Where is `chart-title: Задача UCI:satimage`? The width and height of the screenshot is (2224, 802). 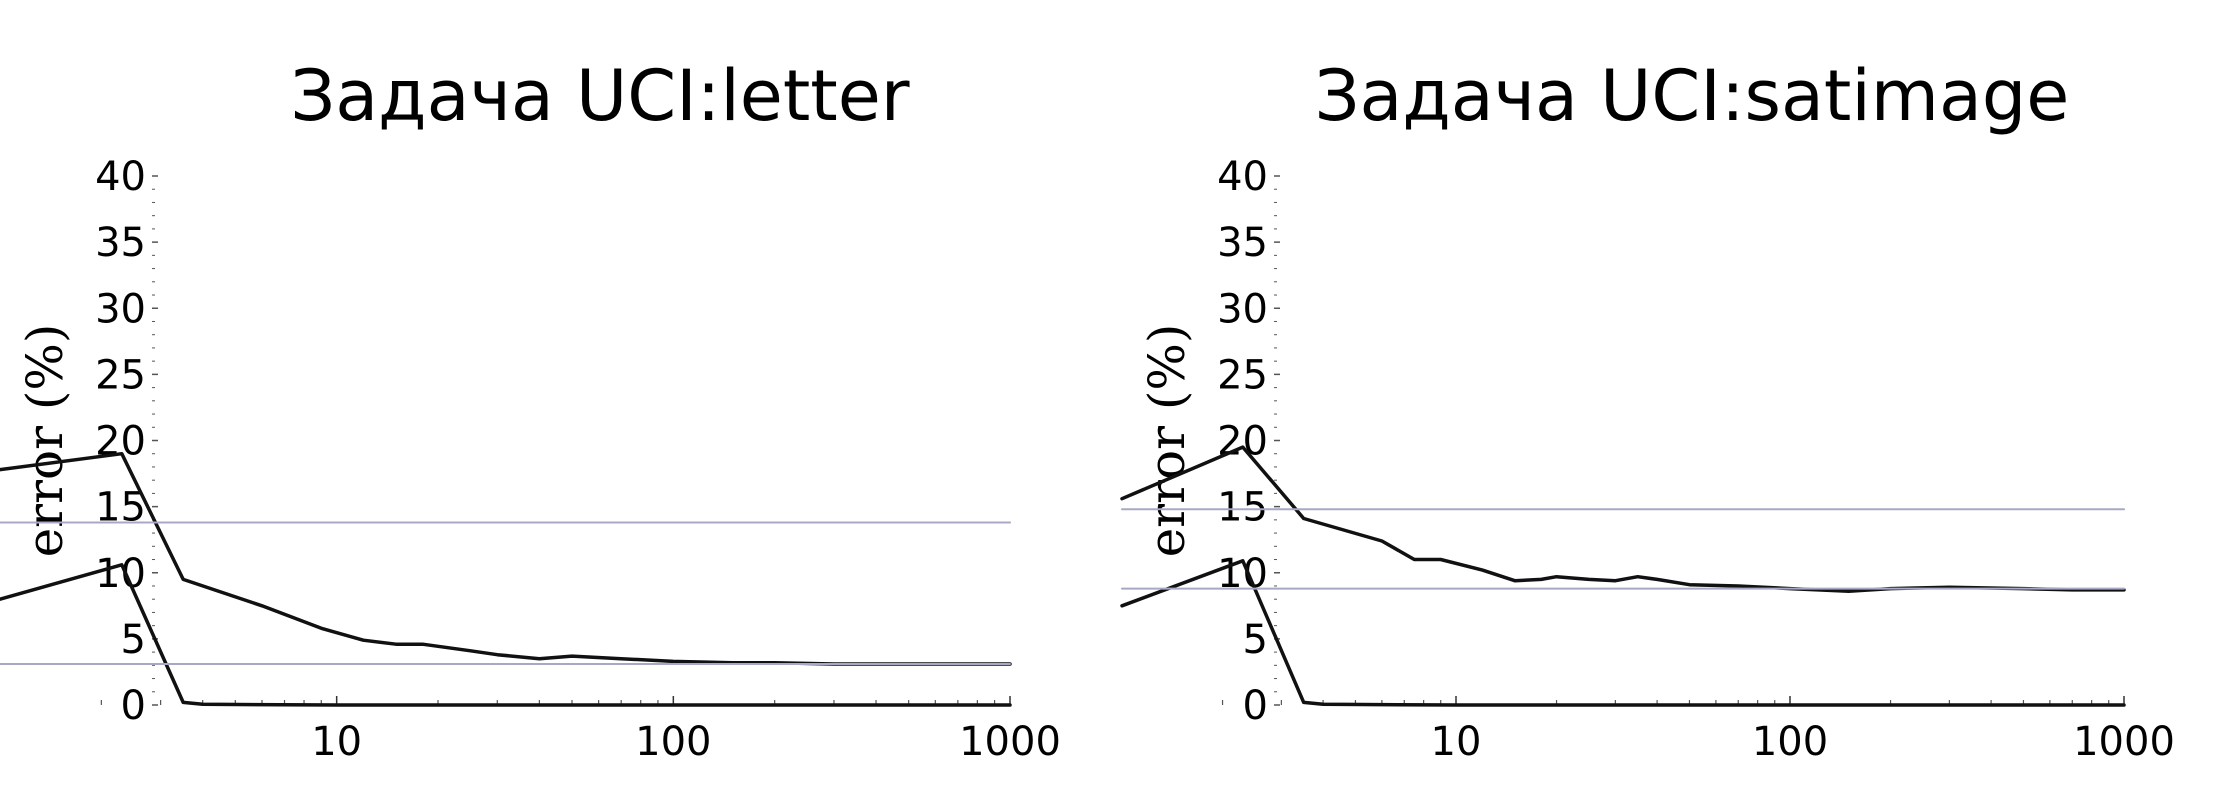 chart-title: Задача UCI:satimage is located at coordinates (1692, 96).